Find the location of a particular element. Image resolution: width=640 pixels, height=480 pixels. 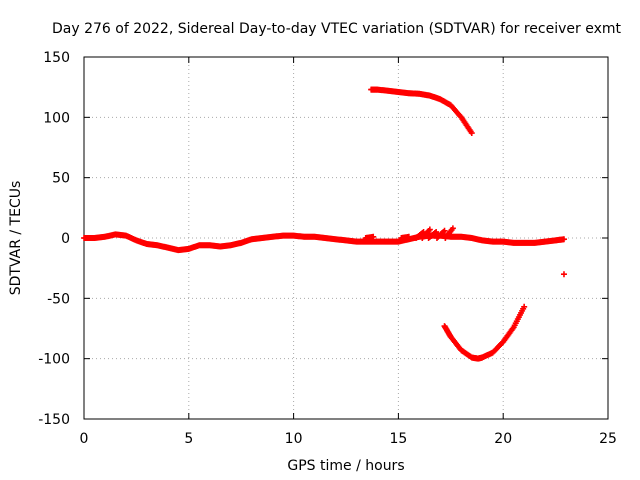

x-tick-label: 20 is located at coordinates (503, 439).